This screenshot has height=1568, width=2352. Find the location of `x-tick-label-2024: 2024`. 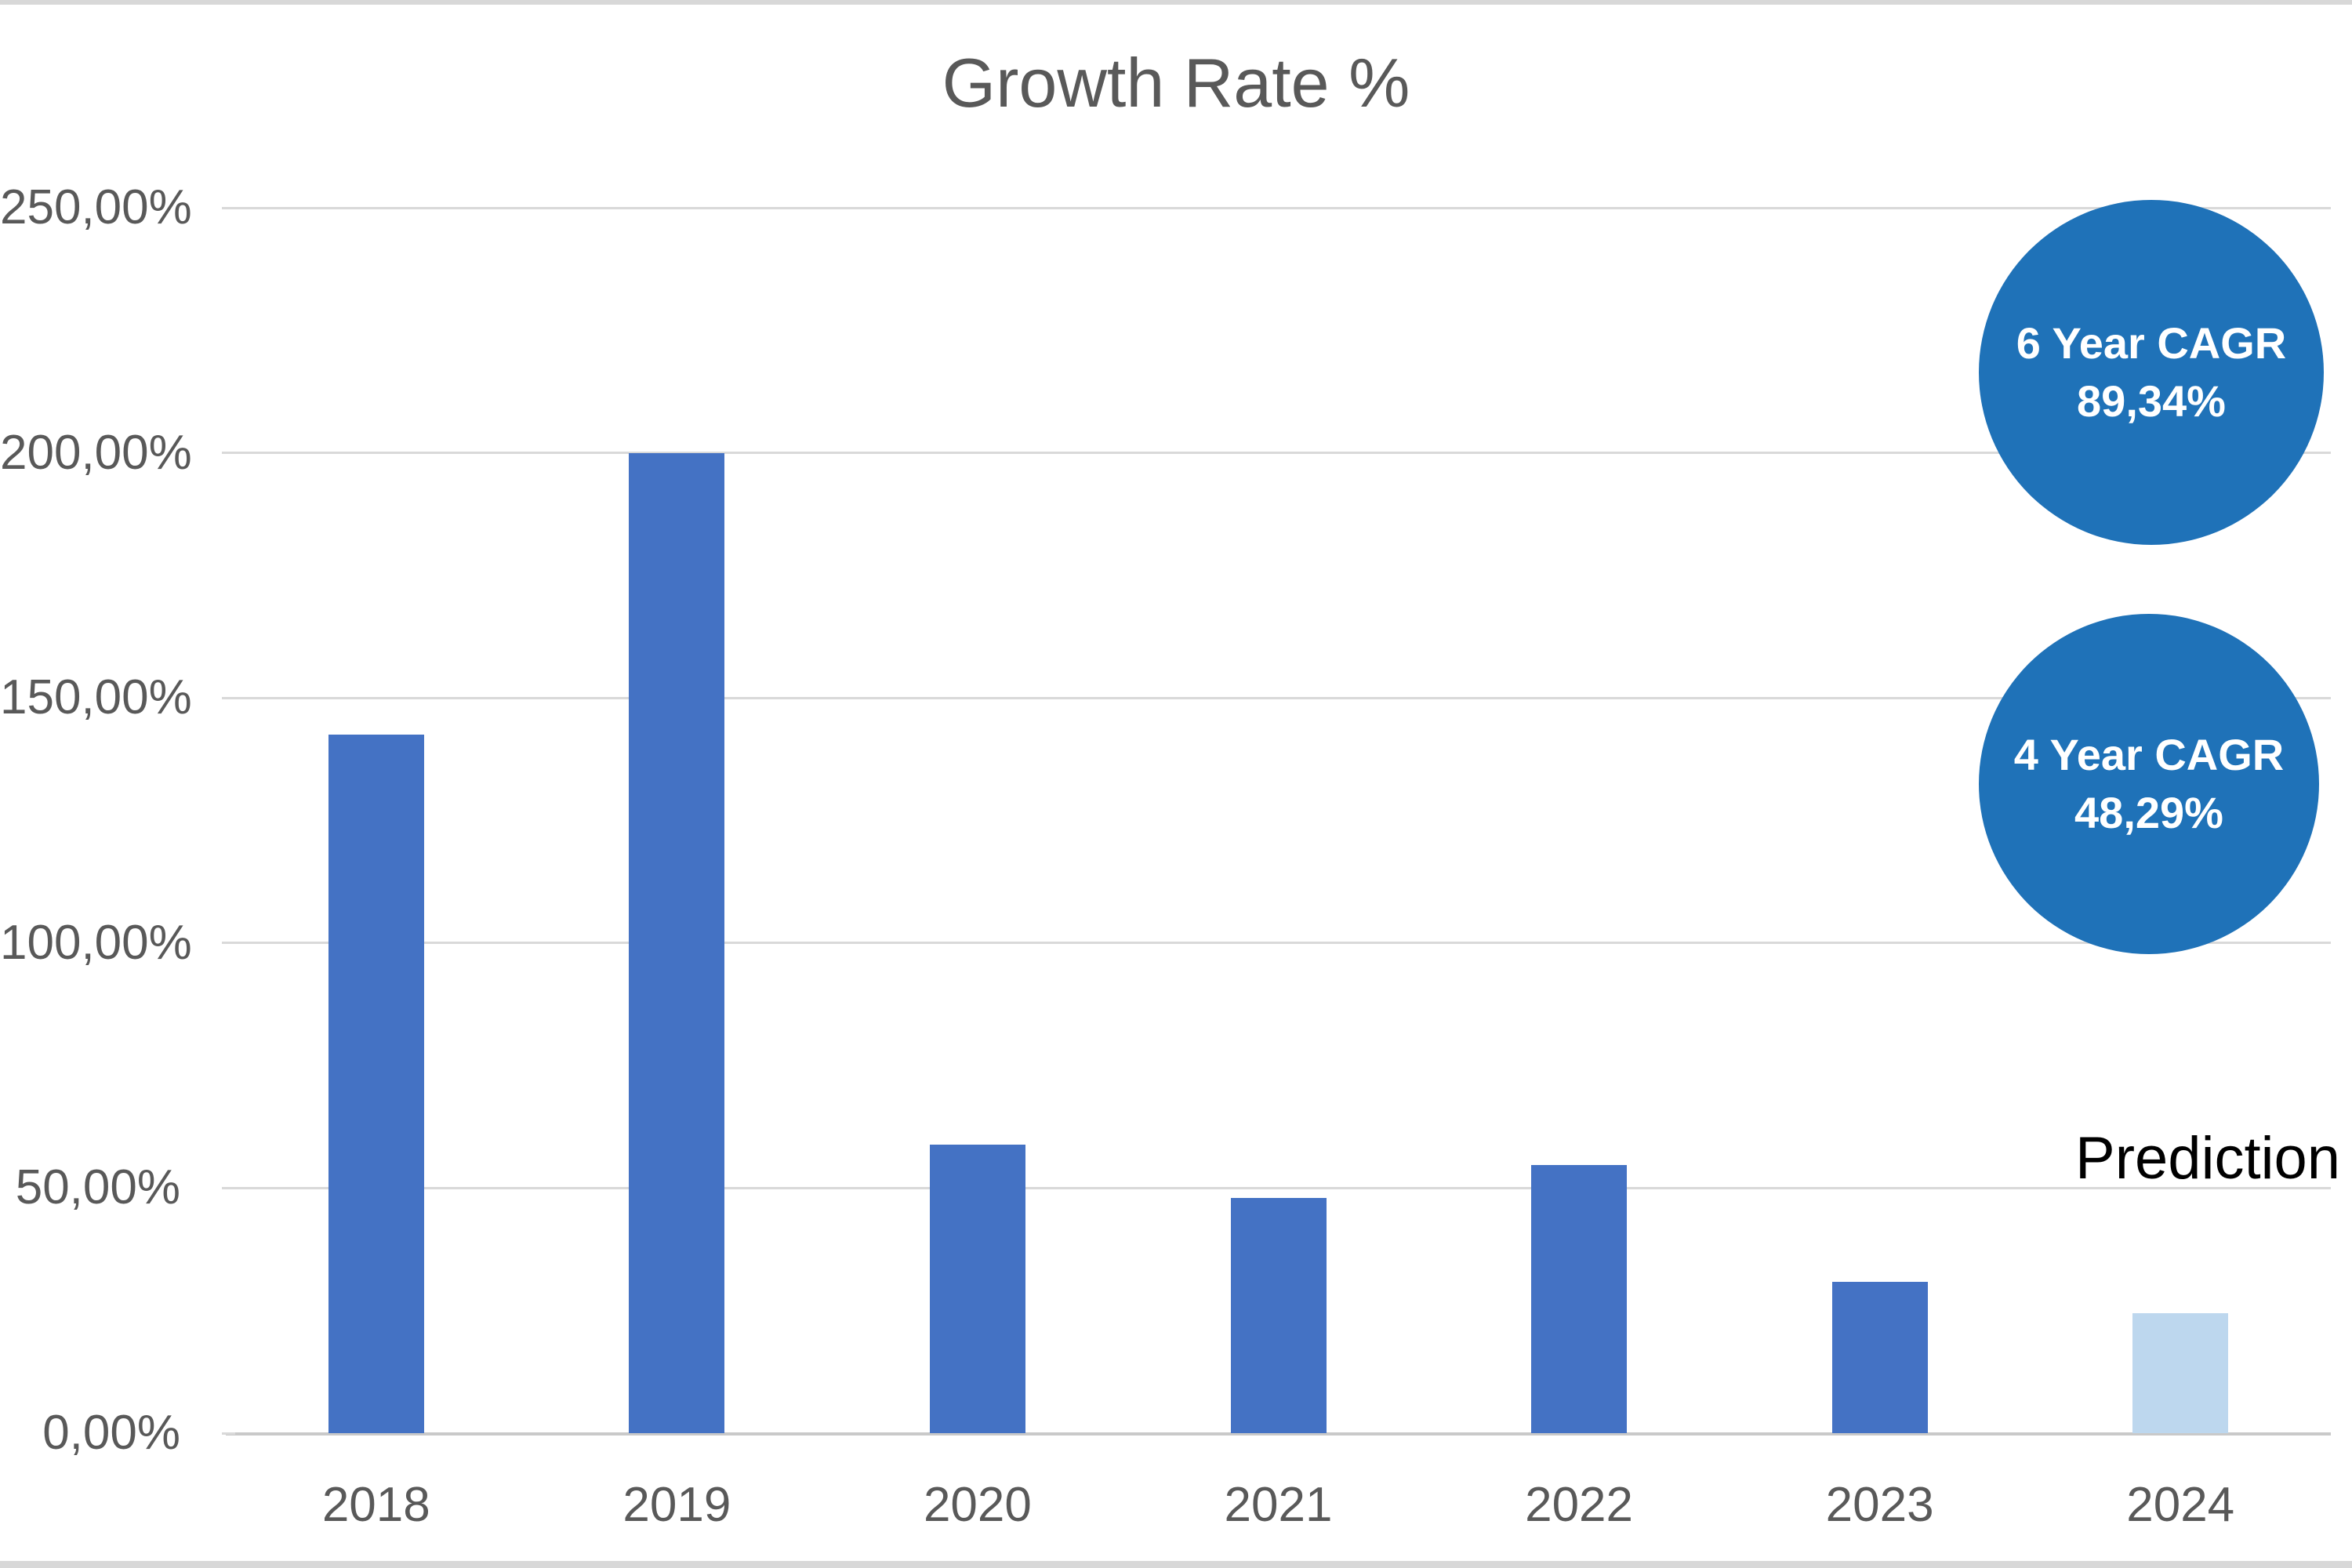

x-tick-label-2024: 2024 is located at coordinates (2180, 1505).